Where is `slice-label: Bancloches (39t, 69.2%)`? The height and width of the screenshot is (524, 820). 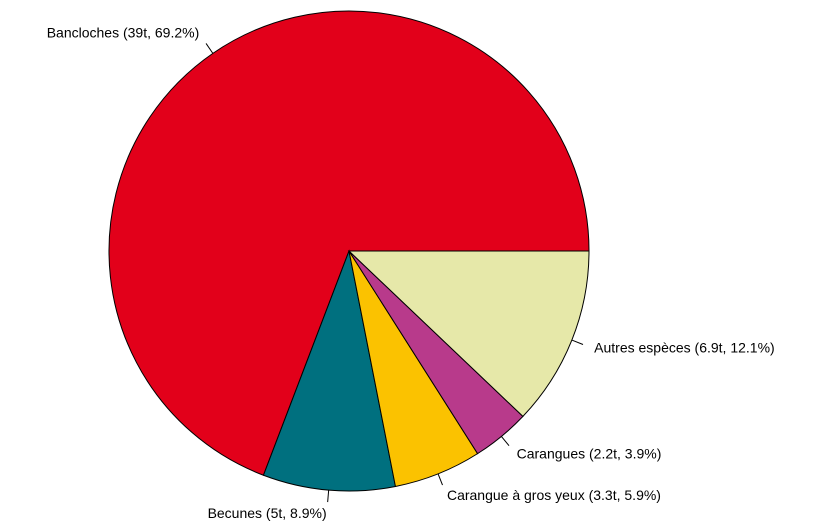 slice-label: Bancloches (39t, 69.2%) is located at coordinates (123, 32).